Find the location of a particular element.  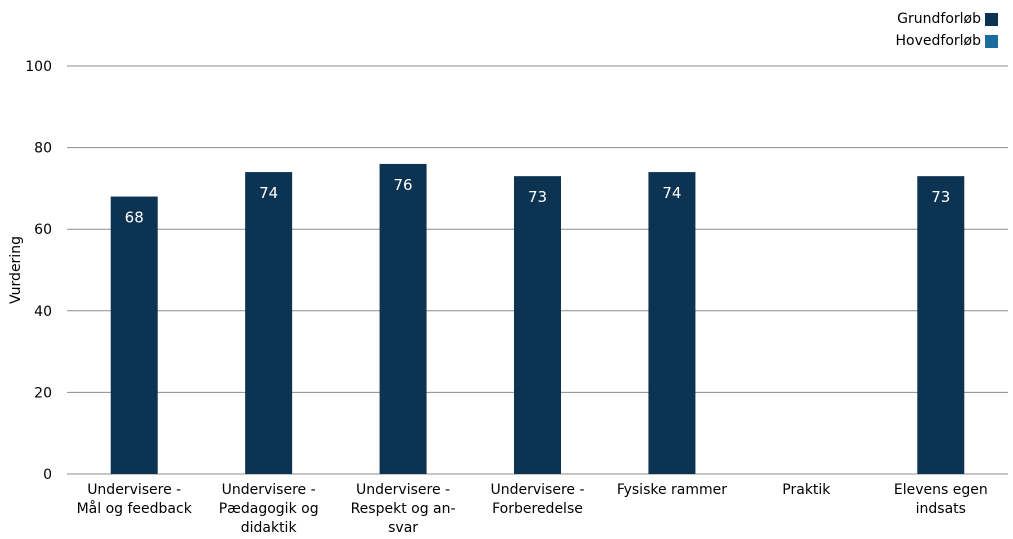

x-tick-label: Praktik is located at coordinates (806, 490).